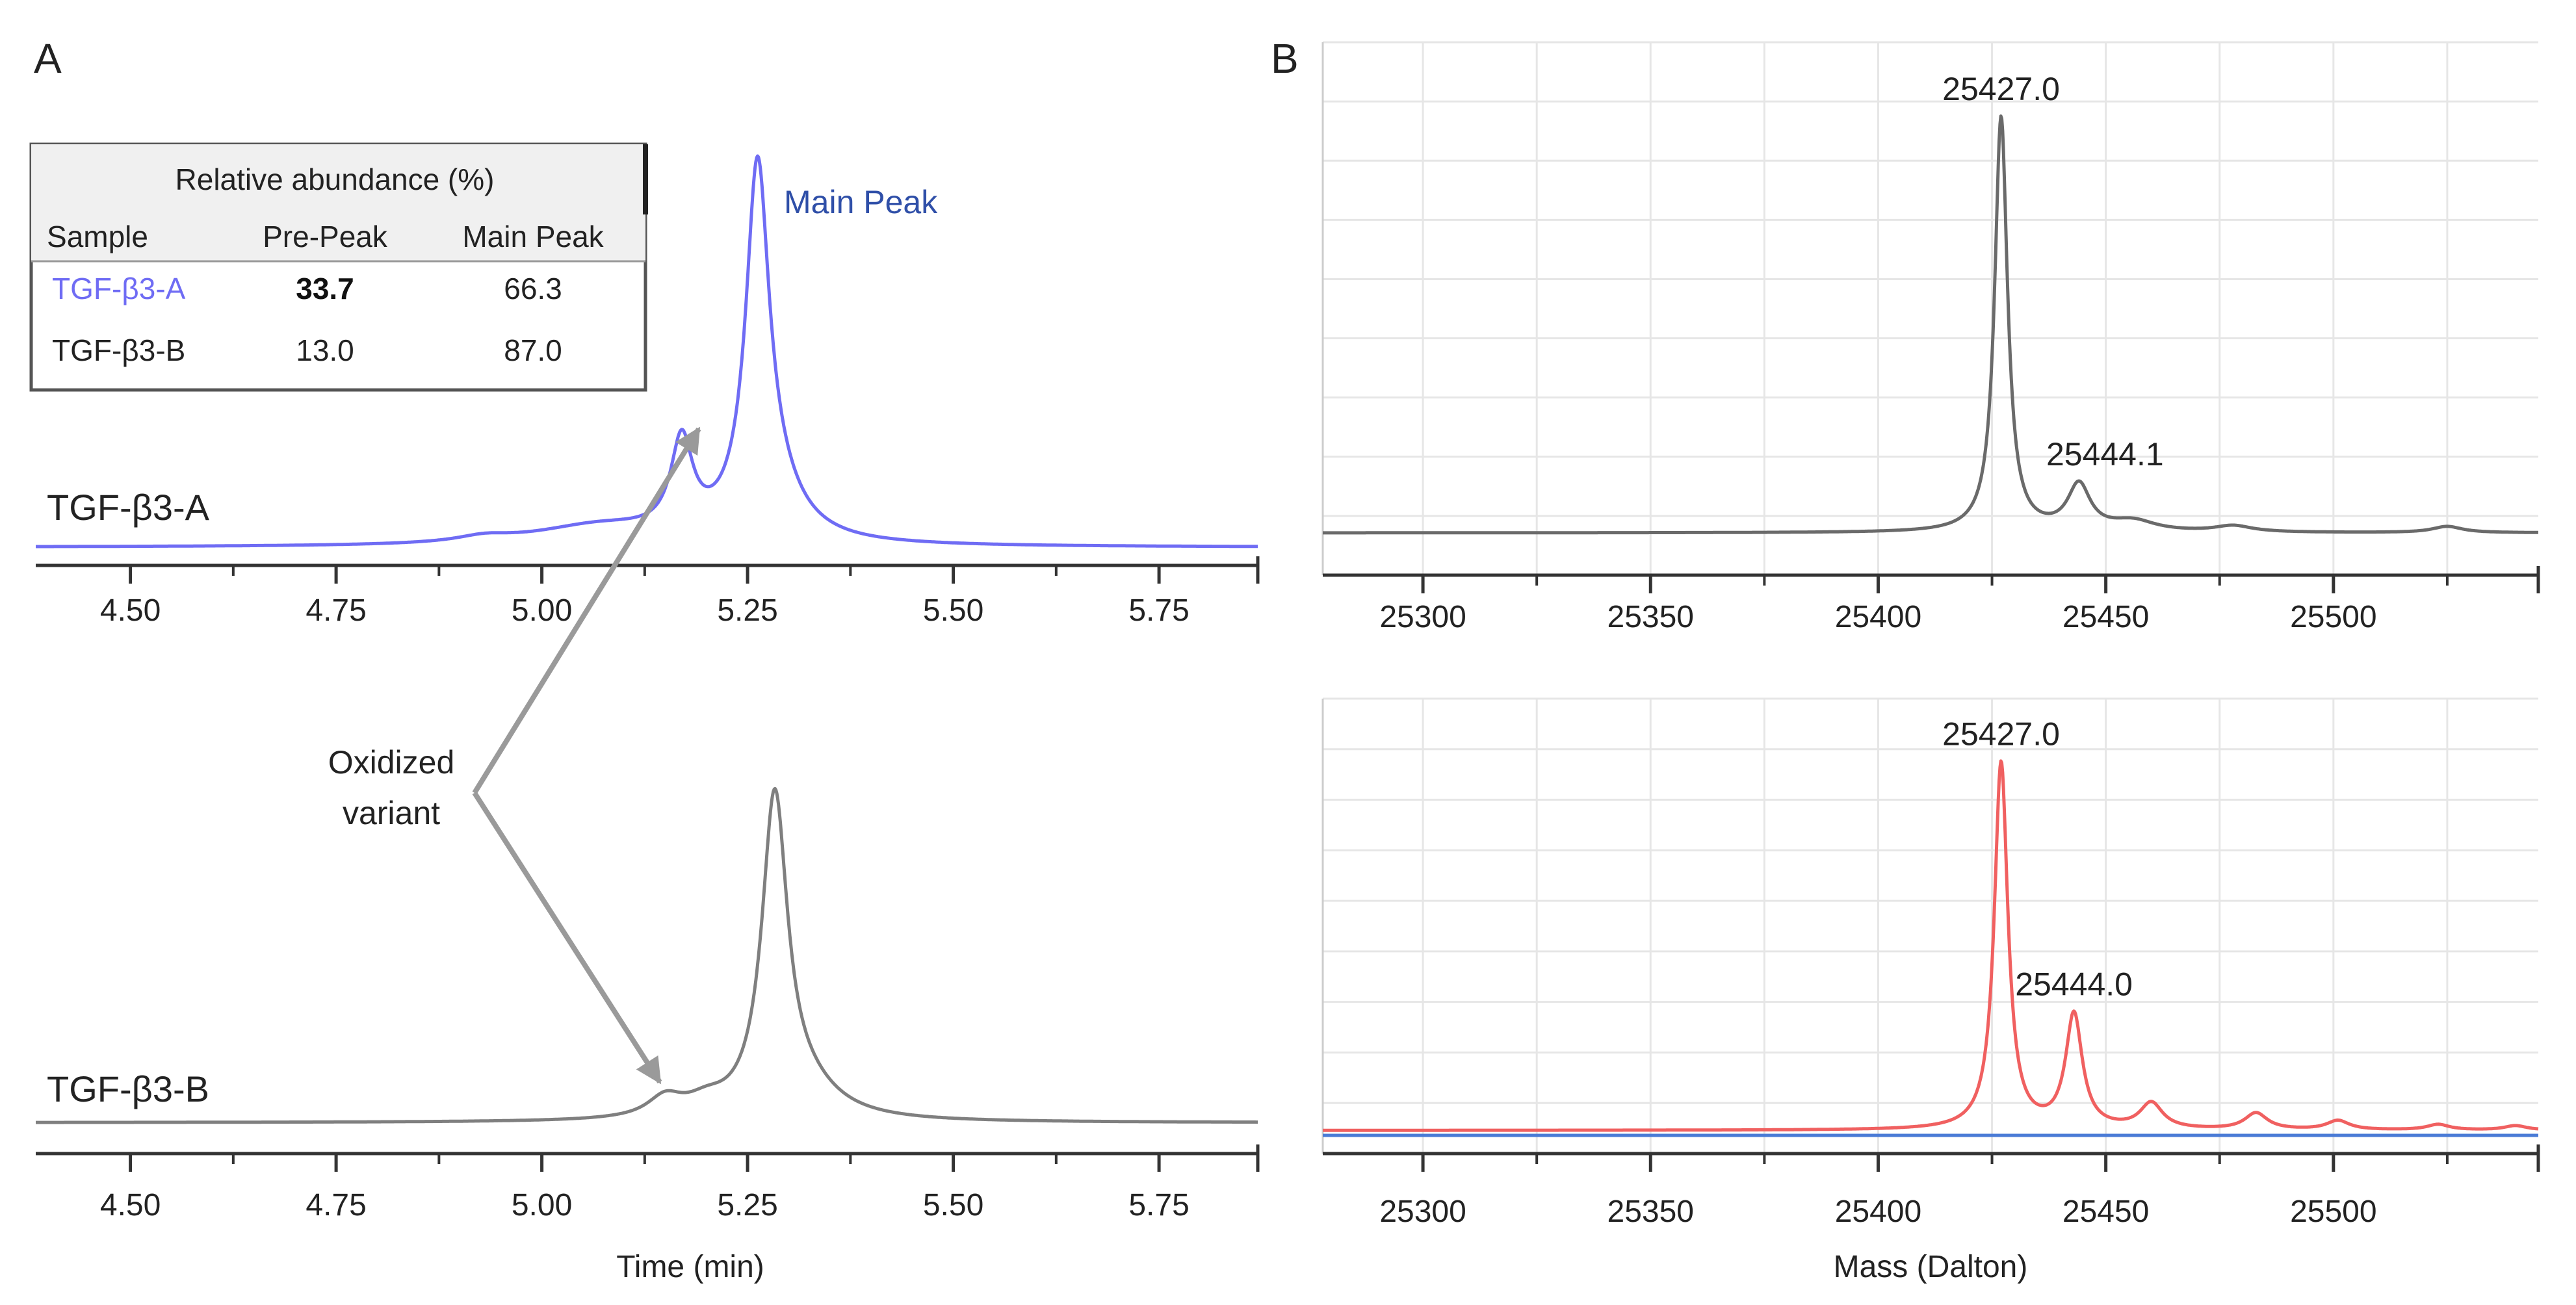 Image resolution: width=2576 pixels, height=1305 pixels. I want to click on table-row-b-main-peak: 87.0, so click(533, 350).